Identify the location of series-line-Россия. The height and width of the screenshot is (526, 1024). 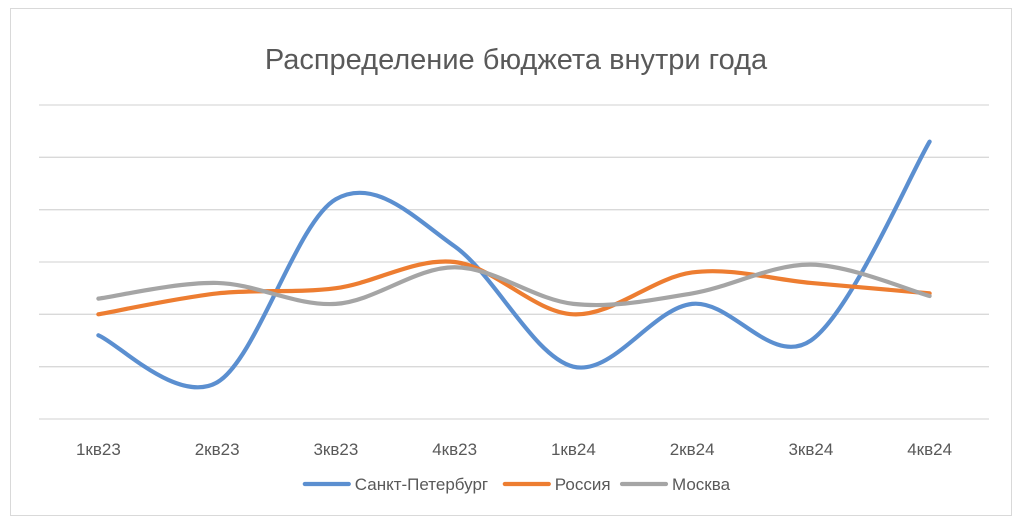
(514, 288).